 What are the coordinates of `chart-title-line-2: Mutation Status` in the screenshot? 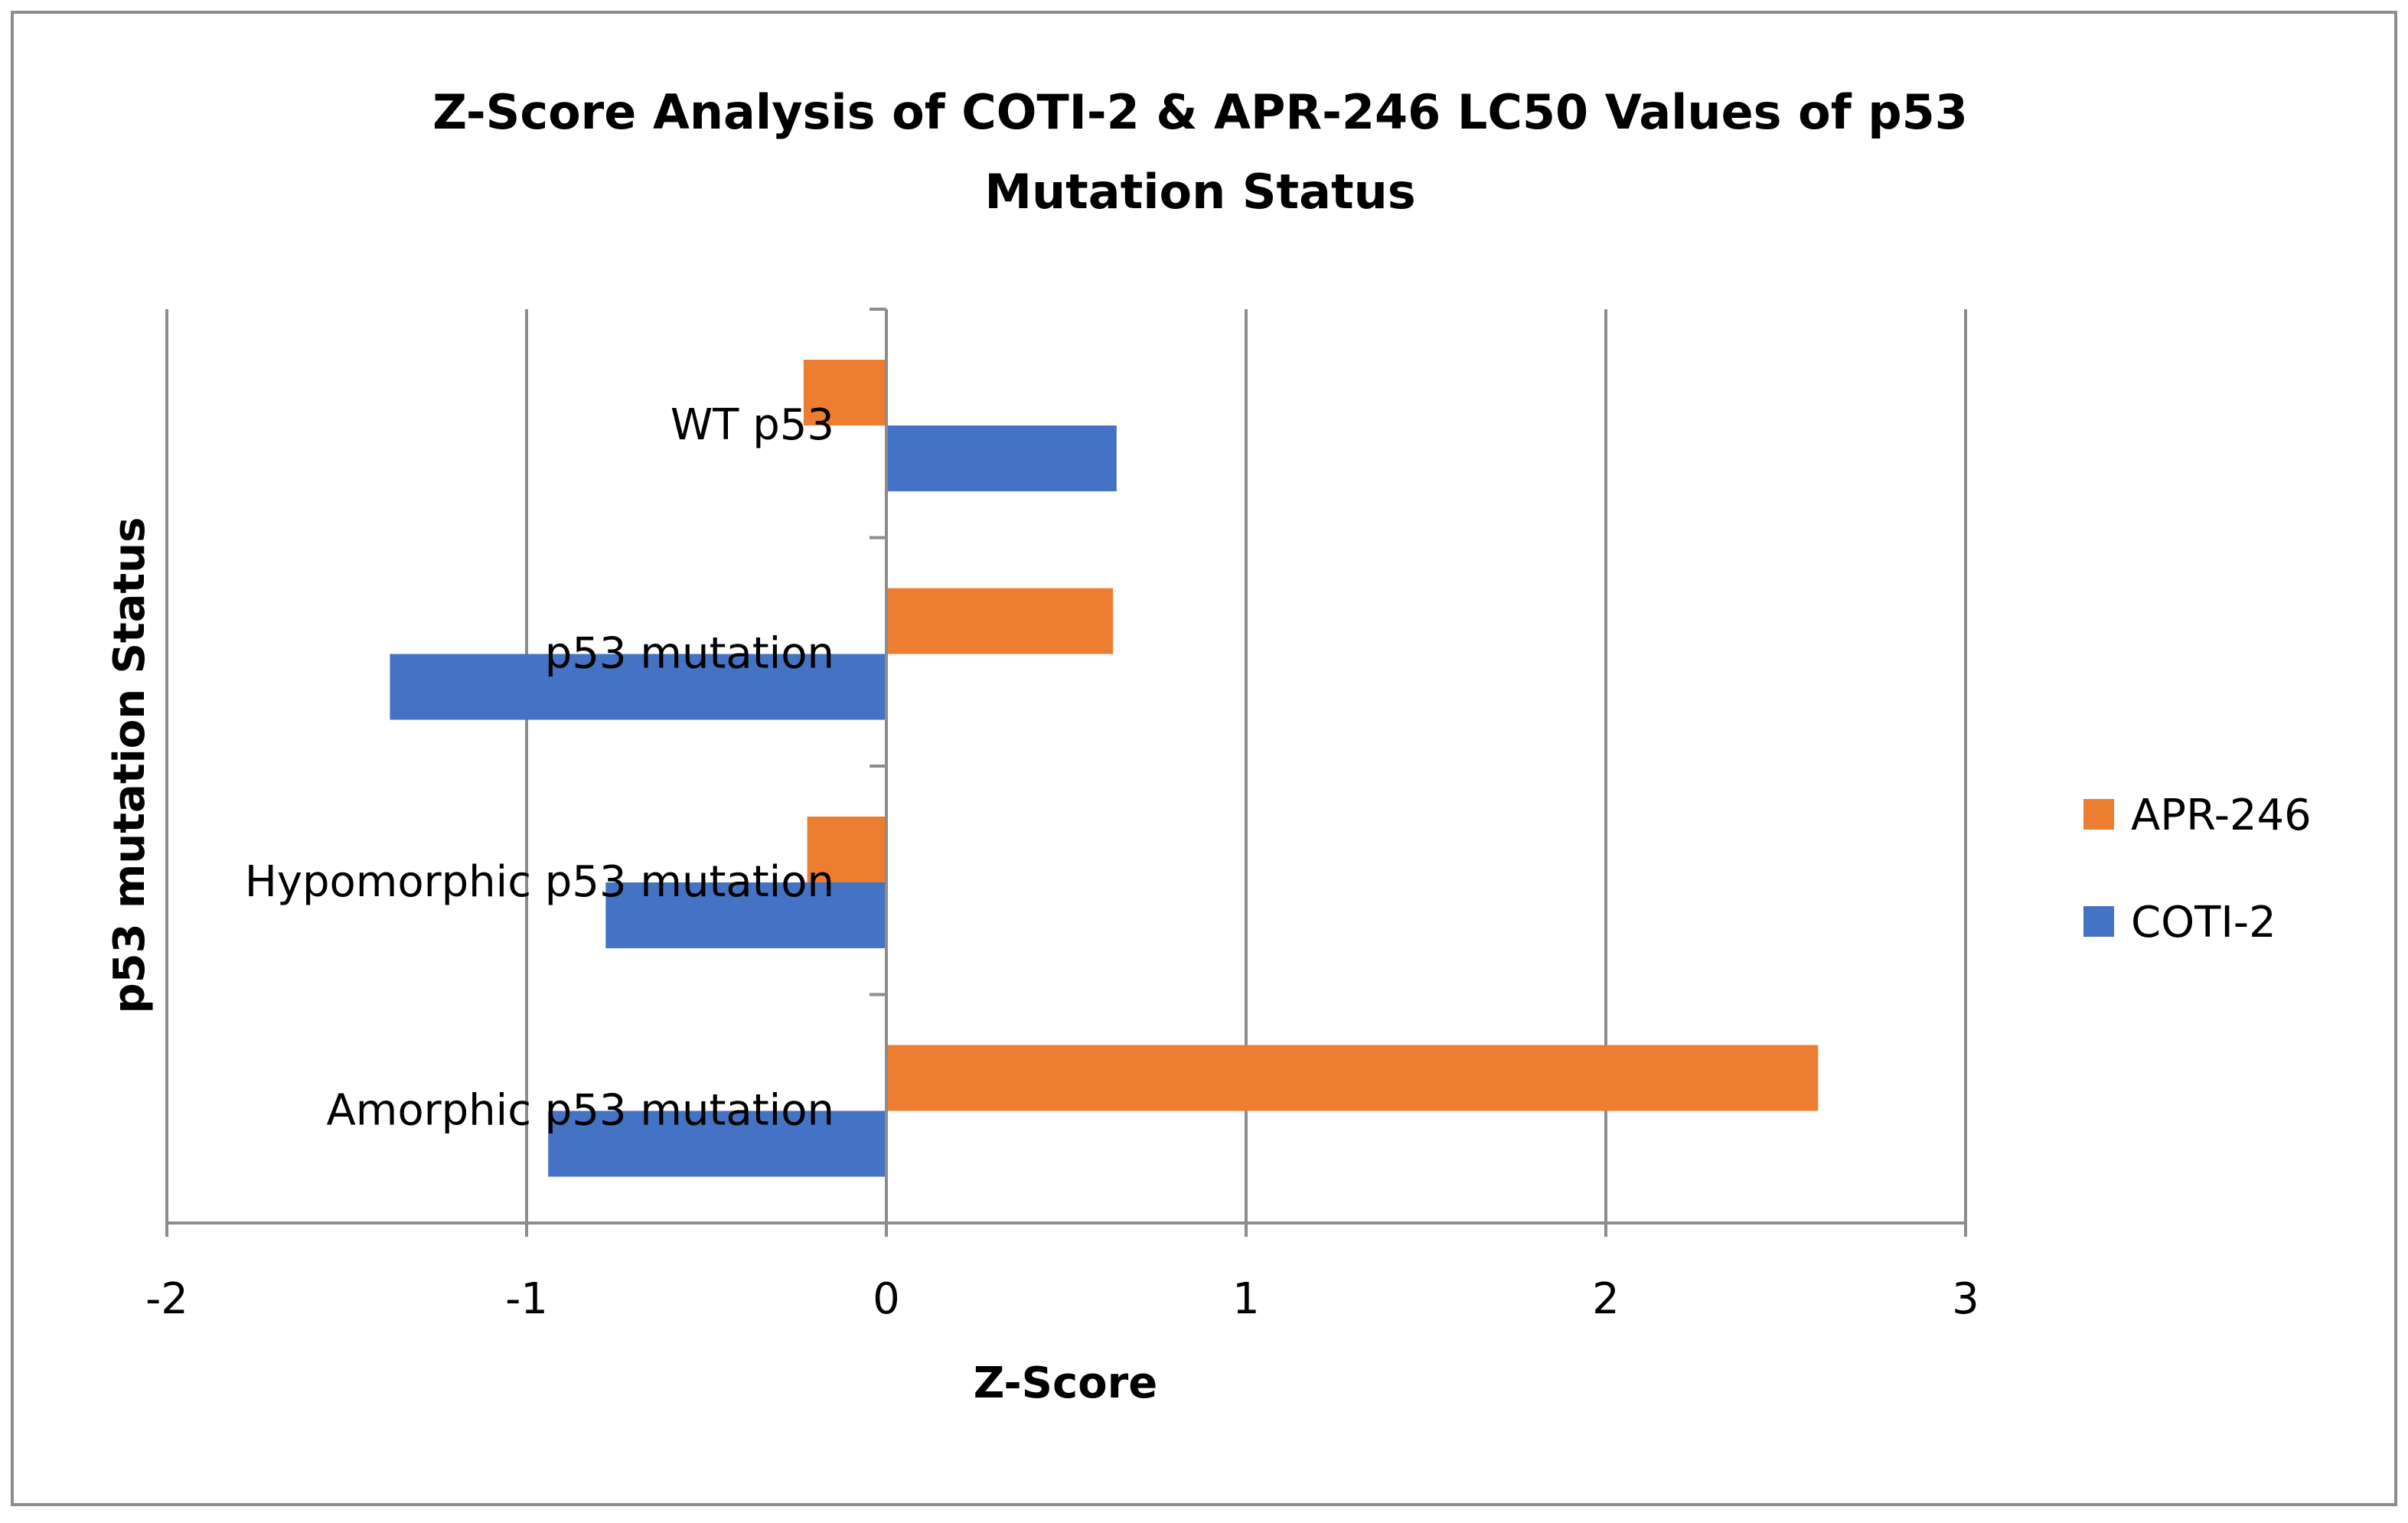 It's located at (1199, 192).